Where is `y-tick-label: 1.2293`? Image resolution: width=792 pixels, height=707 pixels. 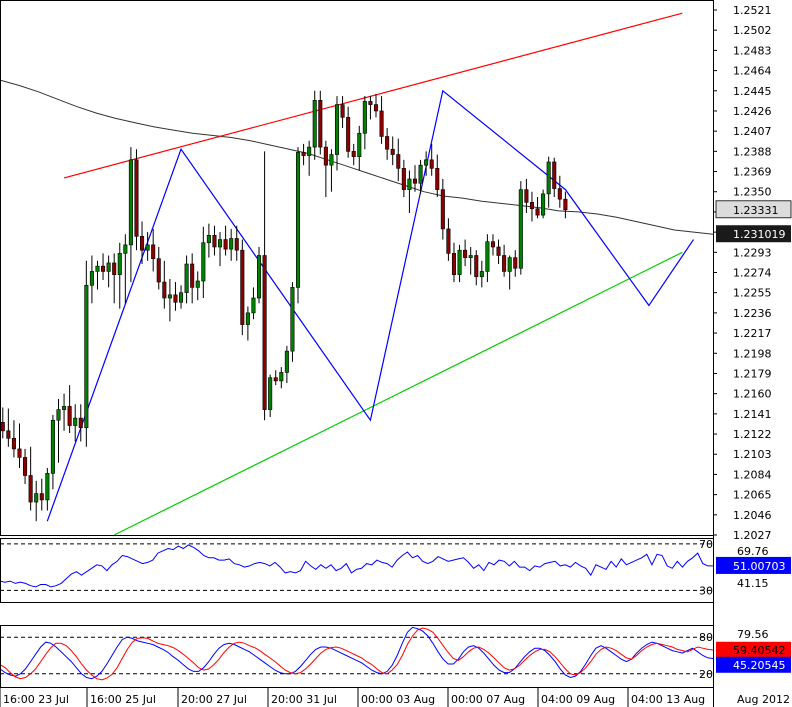 y-tick-label: 1.2293 is located at coordinates (752, 252).